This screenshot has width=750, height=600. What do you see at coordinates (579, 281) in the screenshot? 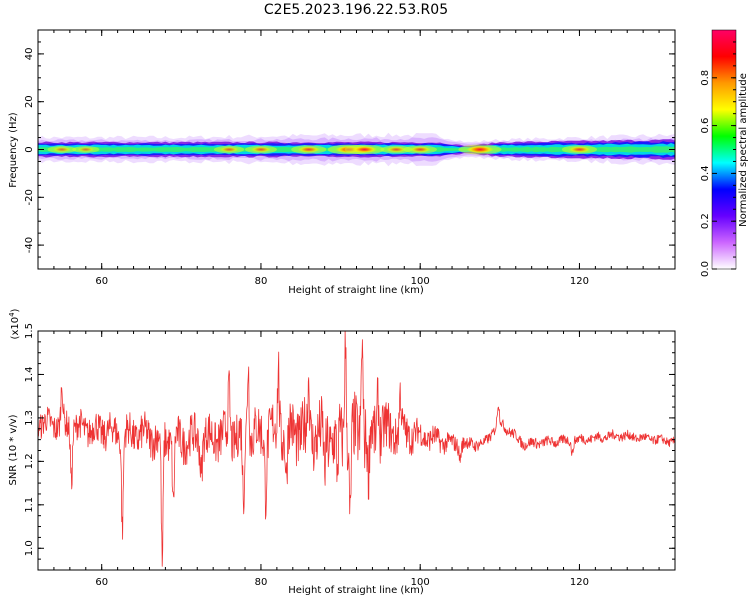
I see `spectrogram-x-tick-label: 120` at bounding box center [579, 281].